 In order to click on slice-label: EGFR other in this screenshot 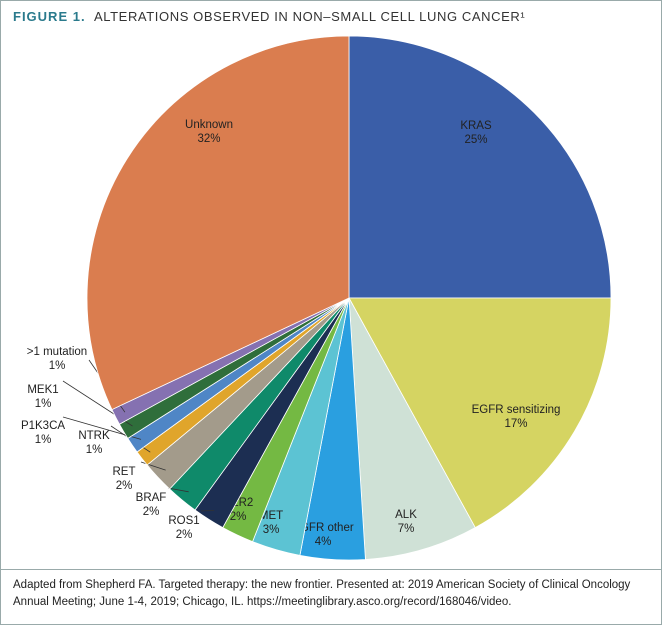, I will do `click(323, 528)`.